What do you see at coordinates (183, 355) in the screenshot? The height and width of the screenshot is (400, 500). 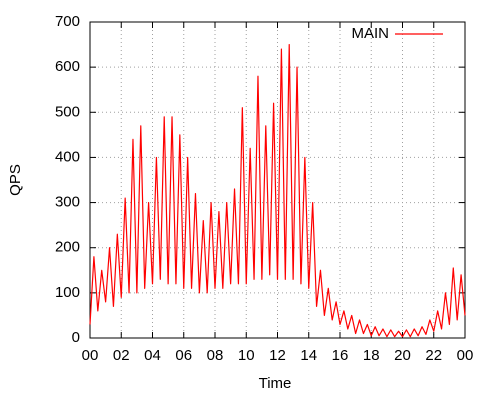 I see `x-tick-label: 06` at bounding box center [183, 355].